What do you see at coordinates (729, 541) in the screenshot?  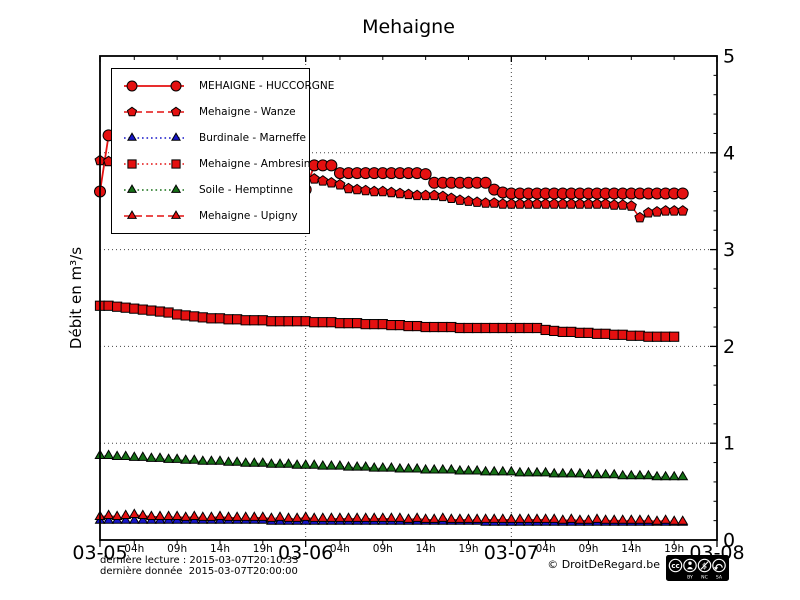 I see `y-tick-label: 0` at bounding box center [729, 541].